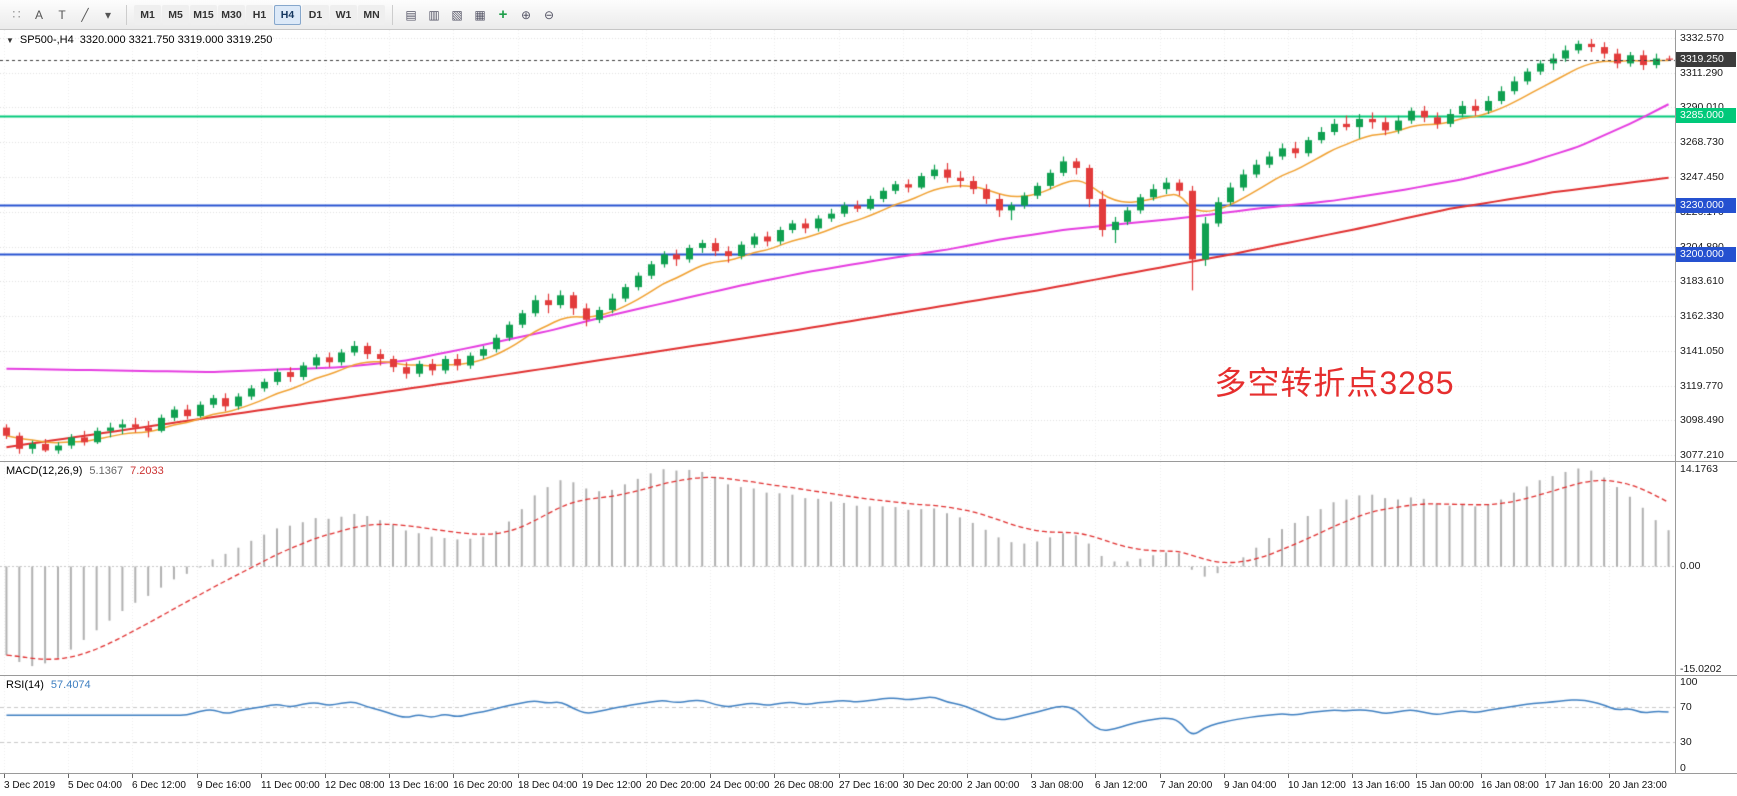 The image size is (1737, 796). What do you see at coordinates (1706, 254) in the screenshot?
I see `price-tag: 3200.000` at bounding box center [1706, 254].